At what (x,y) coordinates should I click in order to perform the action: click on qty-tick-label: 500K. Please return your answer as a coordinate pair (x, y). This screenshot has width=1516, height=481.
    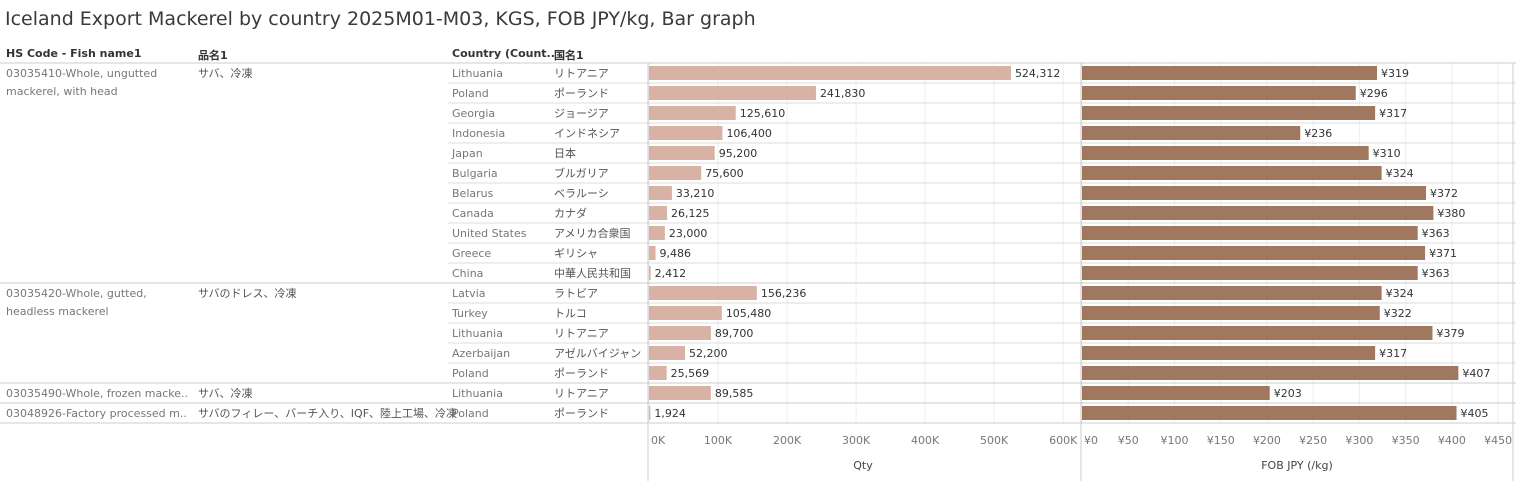
    Looking at the image, I should click on (994, 440).